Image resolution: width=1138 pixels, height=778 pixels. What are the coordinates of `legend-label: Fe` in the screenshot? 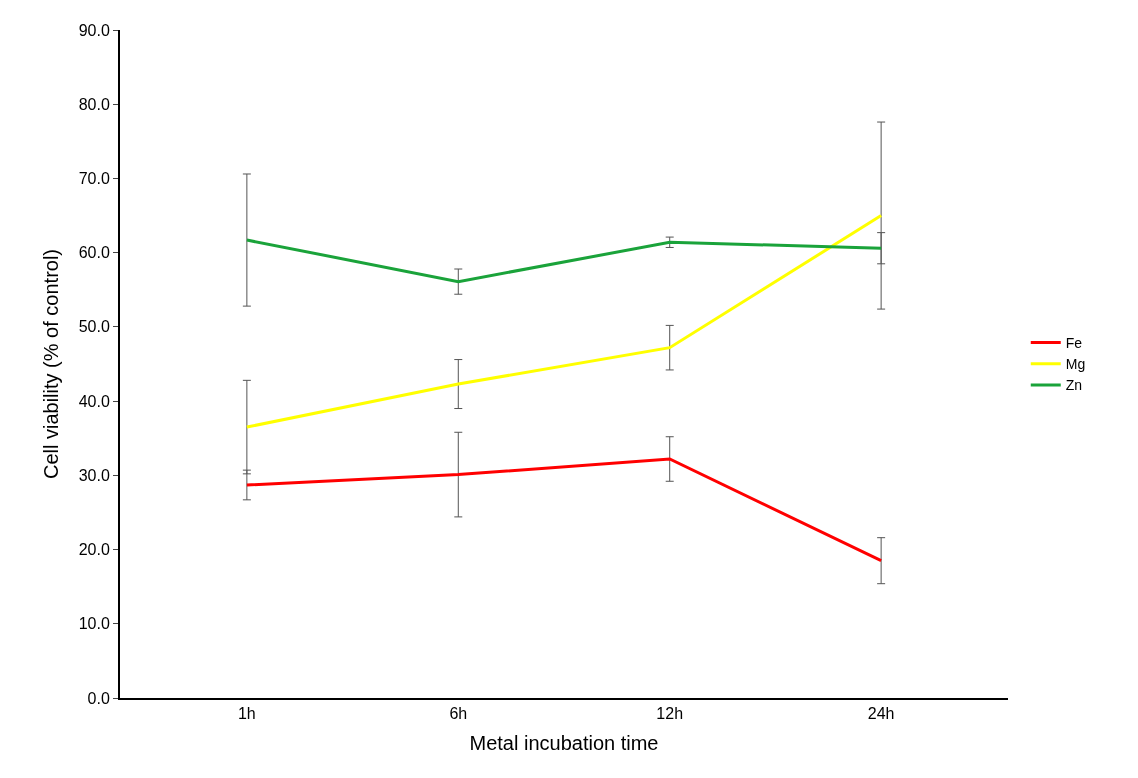 It's located at (1074, 343).